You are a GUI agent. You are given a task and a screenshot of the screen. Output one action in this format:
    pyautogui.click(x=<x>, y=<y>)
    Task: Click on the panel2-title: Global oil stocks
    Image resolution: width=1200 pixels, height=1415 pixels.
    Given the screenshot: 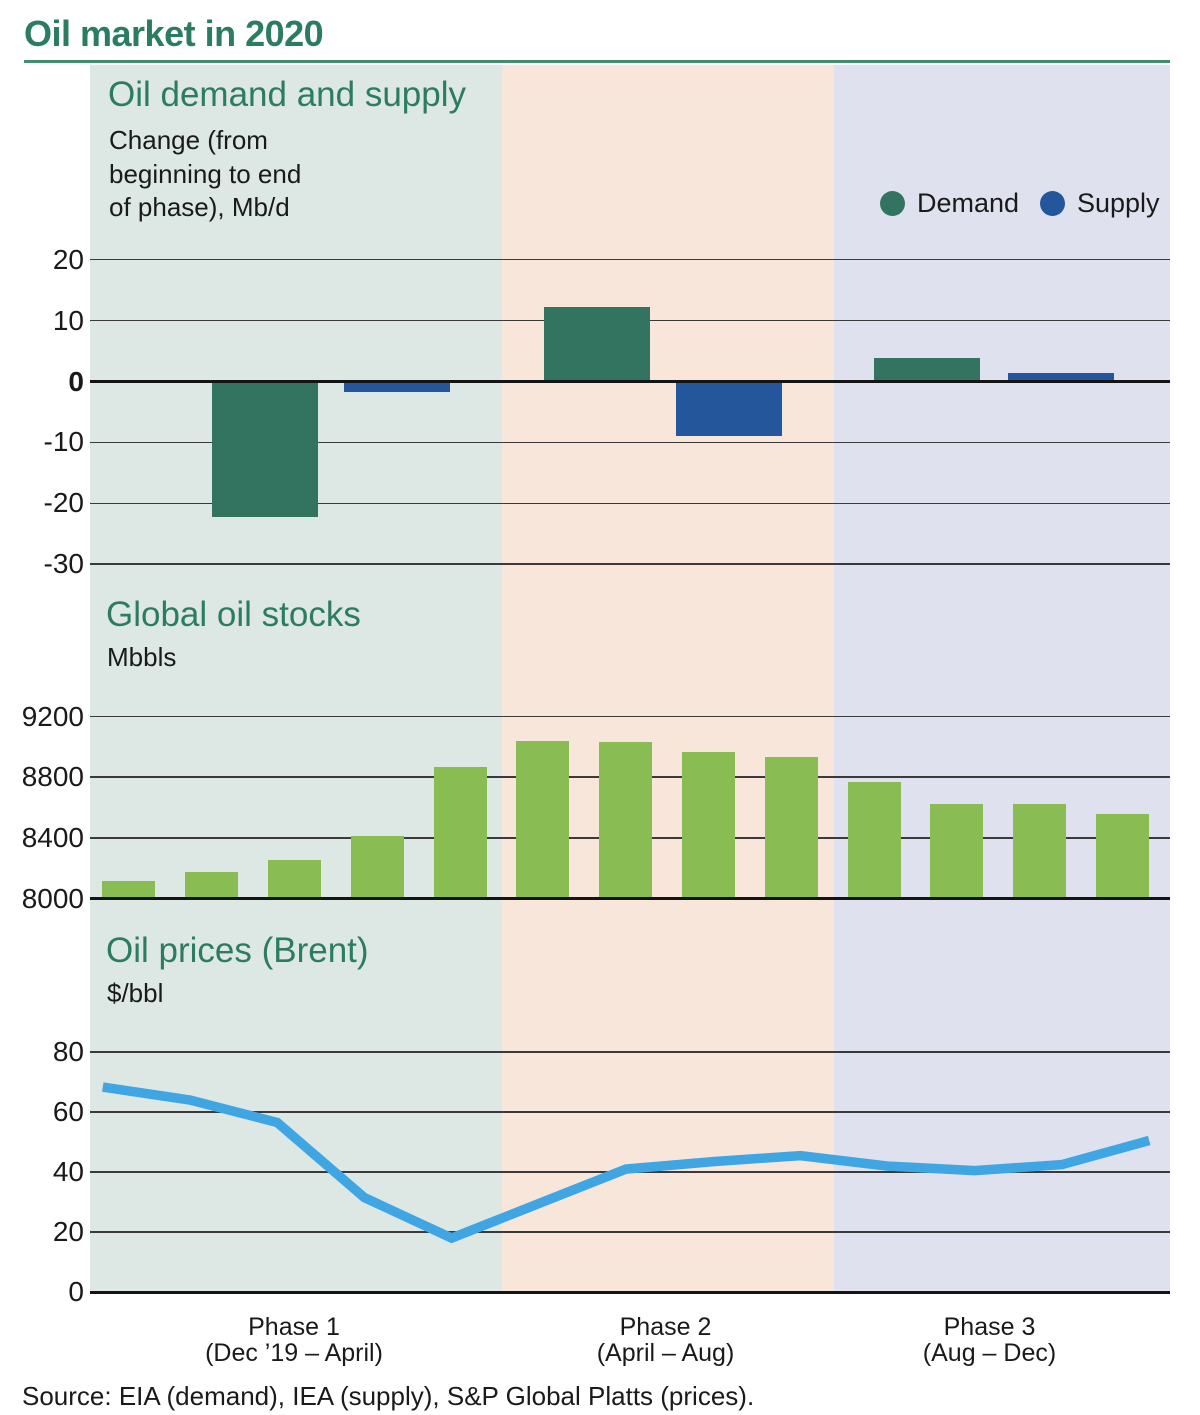 What is the action you would take?
    pyautogui.click(x=233, y=614)
    